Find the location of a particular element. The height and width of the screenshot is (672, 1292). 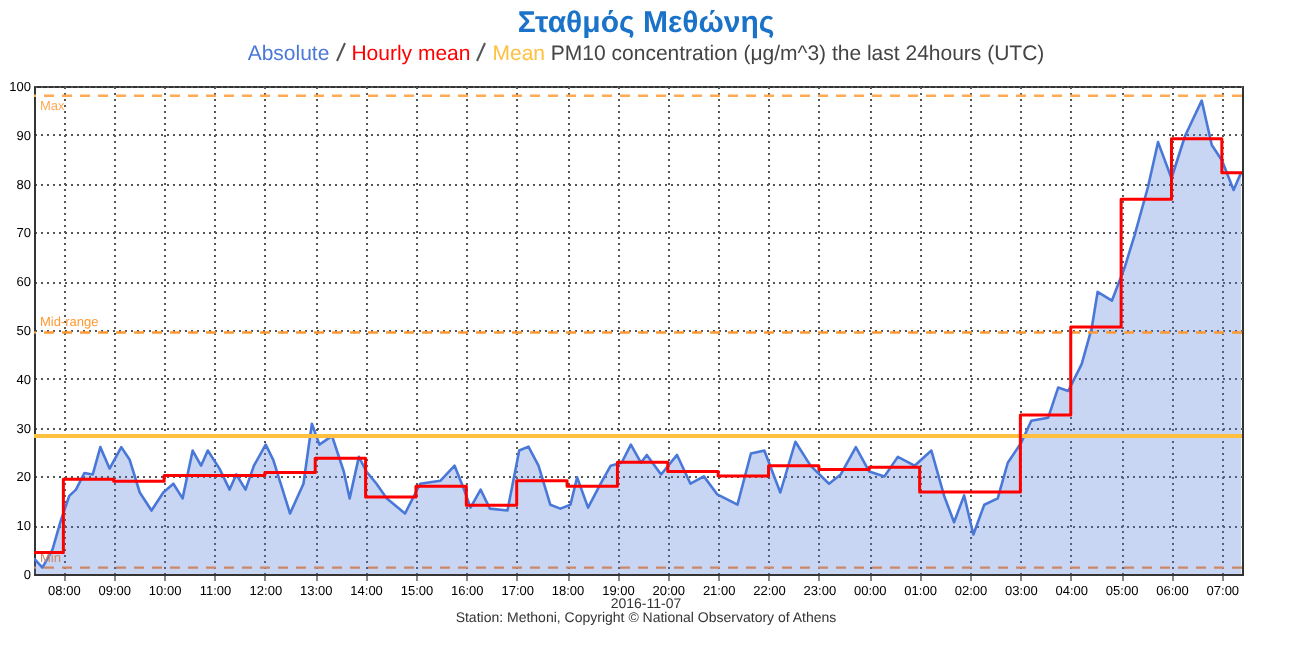

chart-subtitle: PM10 concentration (μg/m^3) the last 24hours (UTC) is located at coordinates (797, 54).